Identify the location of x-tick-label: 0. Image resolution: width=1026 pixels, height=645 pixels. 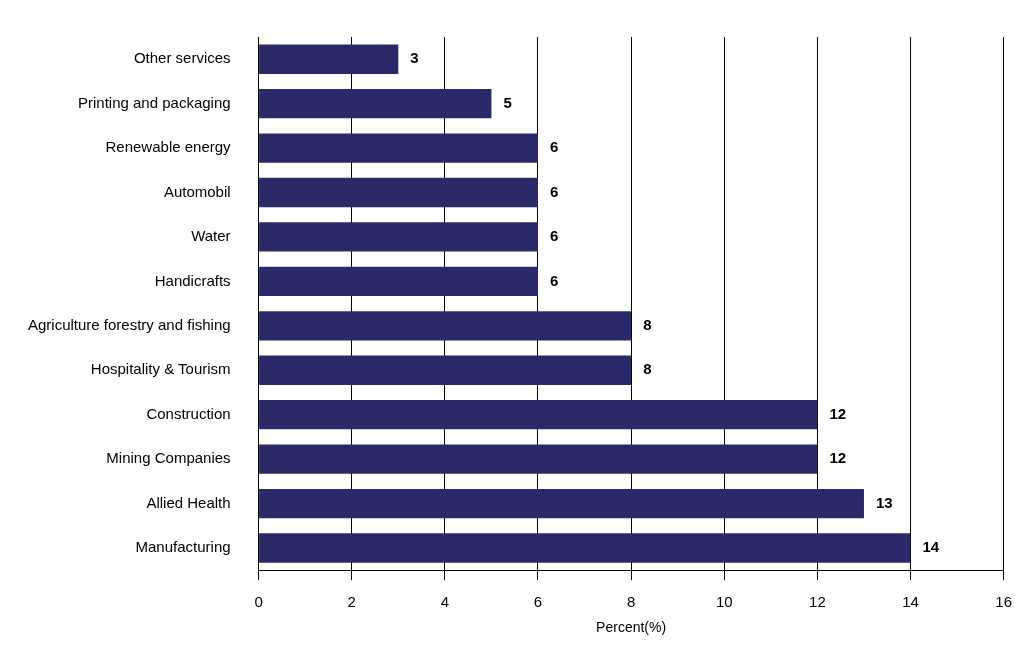
(258, 602).